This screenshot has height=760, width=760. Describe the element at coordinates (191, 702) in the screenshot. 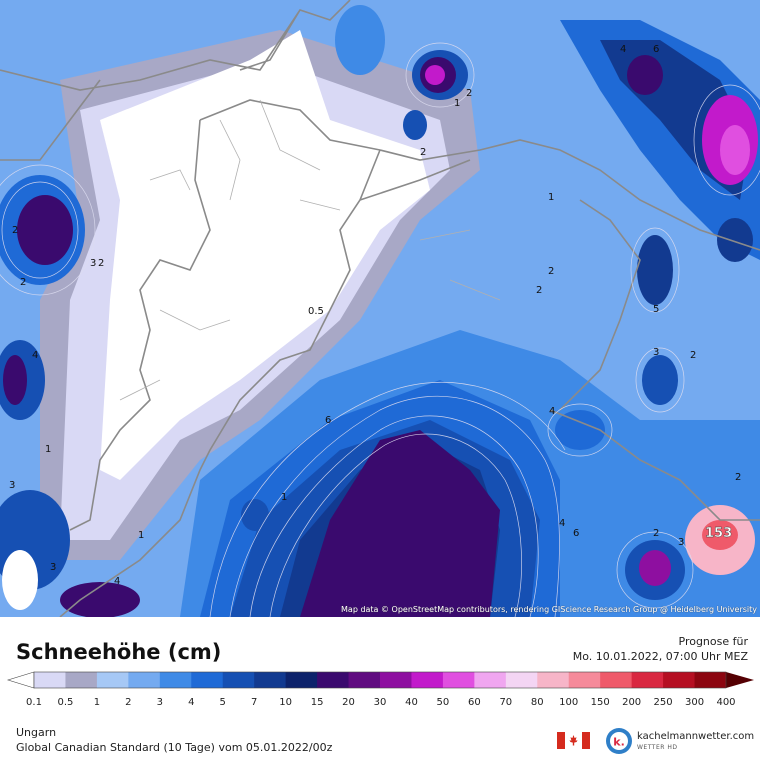

I see `scale-tick-label: 4` at that location.